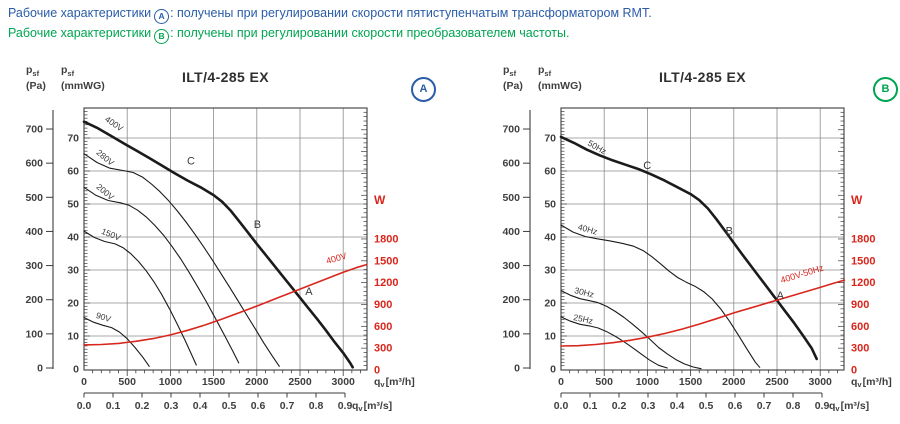 This screenshot has height=424, width=900. What do you see at coordinates (83, 78) in the screenshot?
I see `pressure-axis-label-mmwg: psf (mmWG)` at bounding box center [83, 78].